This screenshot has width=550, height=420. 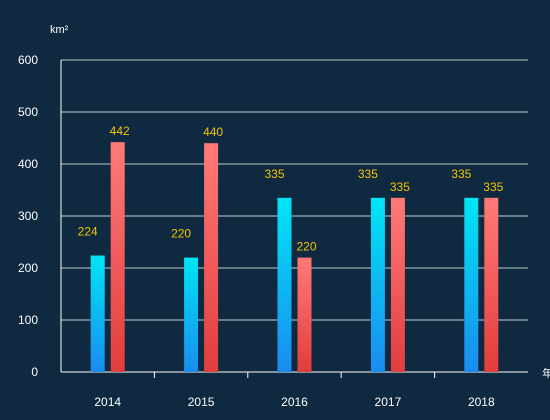 What do you see at coordinates (546, 373) in the screenshot?
I see `x-axis-unit-label: 年` at bounding box center [546, 373].